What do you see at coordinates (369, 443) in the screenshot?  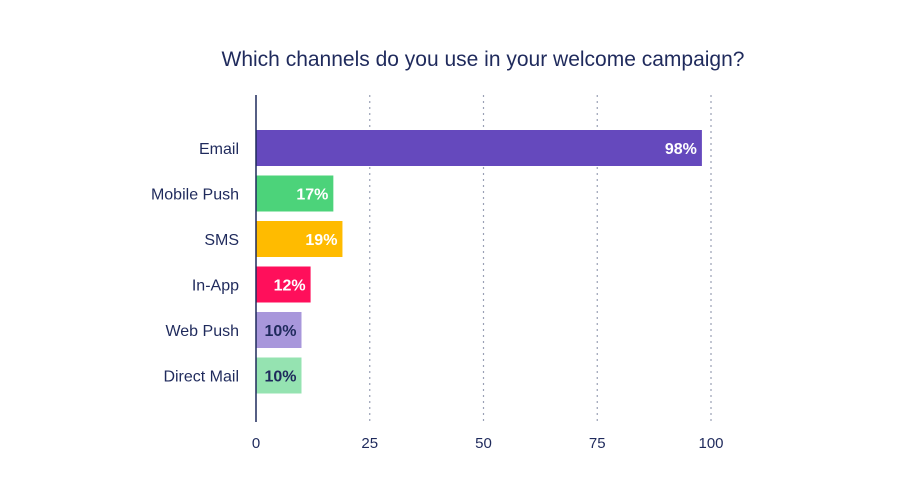 I see `x-tick-label: 25` at bounding box center [369, 443].